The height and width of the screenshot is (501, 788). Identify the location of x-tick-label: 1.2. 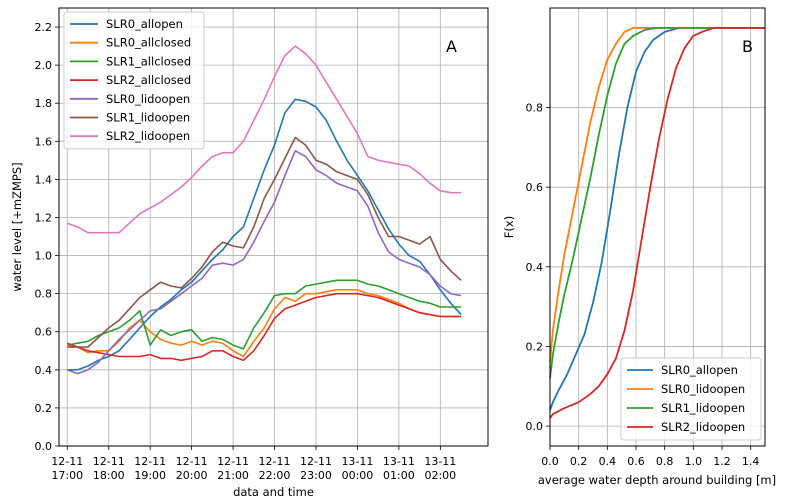
(722, 461).